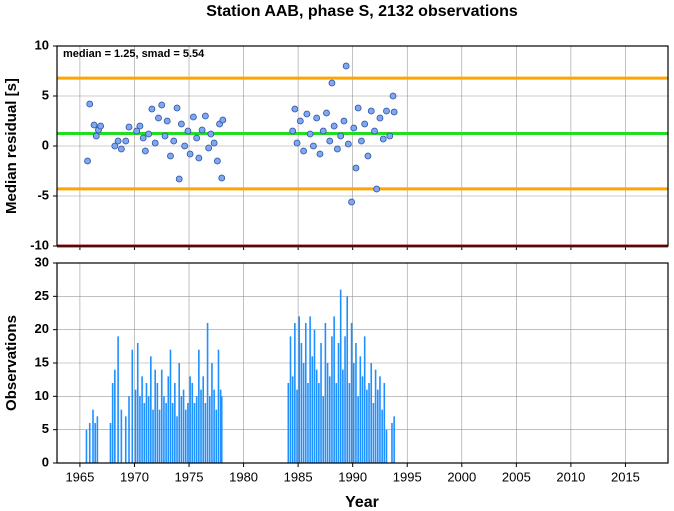 Image resolution: width=674 pixels, height=511 pixels. I want to click on x-tick-label: 2000, so click(461, 476).